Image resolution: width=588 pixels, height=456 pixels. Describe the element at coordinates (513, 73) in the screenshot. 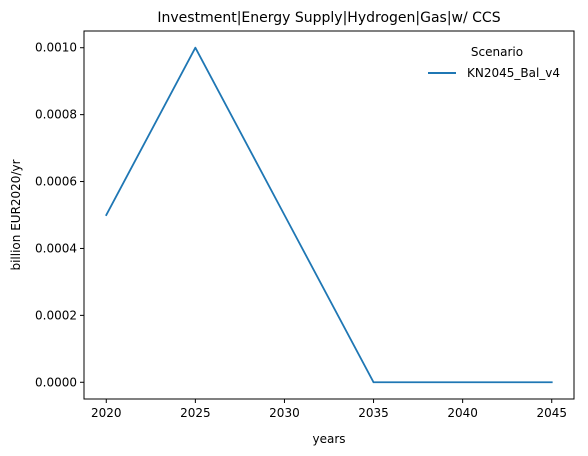

I see `legend-label: KN2045_Bal_v4` at that location.